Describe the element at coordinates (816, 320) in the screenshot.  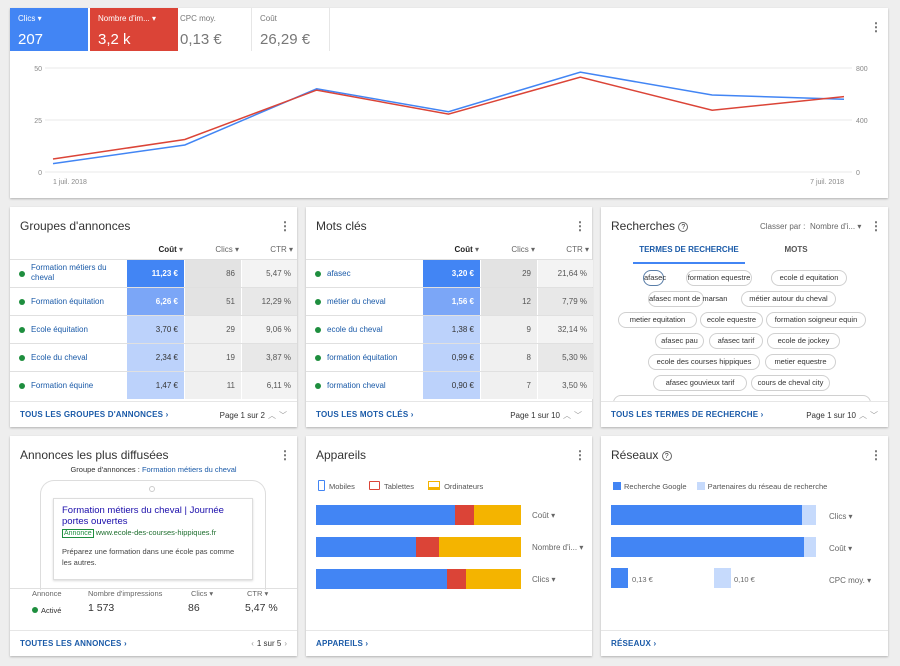
I see `search-term-chip: formation soigneur equin` at that location.